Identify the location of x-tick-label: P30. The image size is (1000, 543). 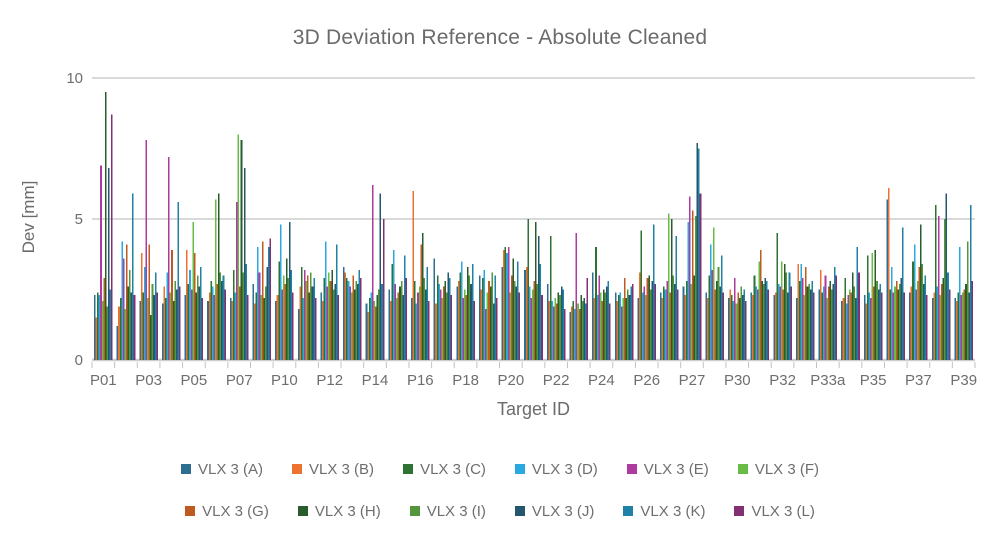
(737, 380).